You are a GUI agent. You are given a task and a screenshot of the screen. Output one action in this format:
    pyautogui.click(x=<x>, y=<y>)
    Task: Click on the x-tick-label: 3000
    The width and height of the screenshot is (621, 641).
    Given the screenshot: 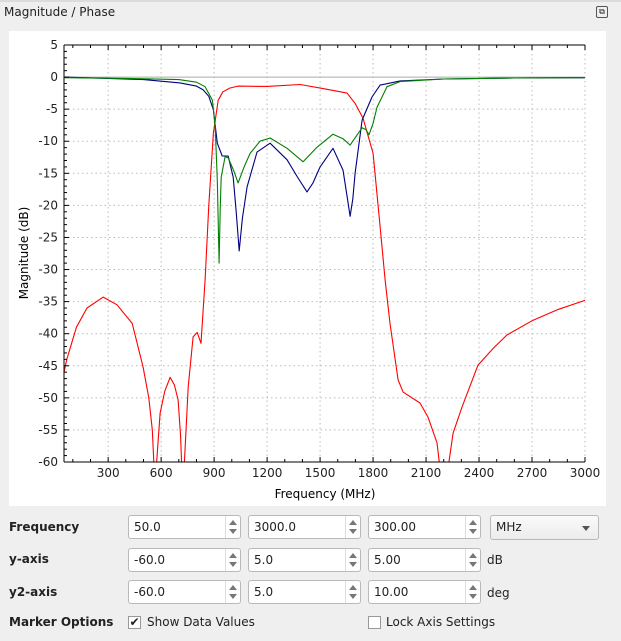 What is the action you would take?
    pyautogui.click(x=585, y=473)
    